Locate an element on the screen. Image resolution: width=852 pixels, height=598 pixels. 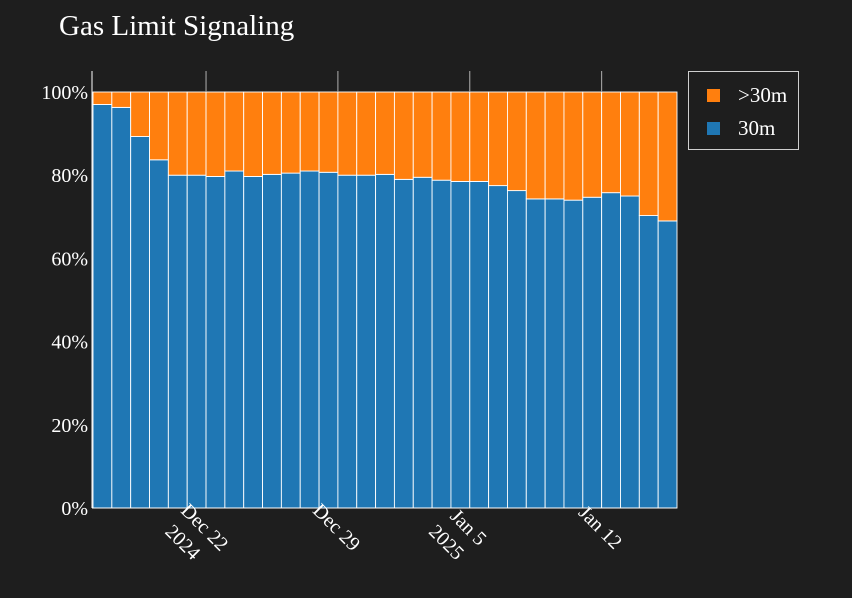
legend-label-above-30m: >30m is located at coordinates (763, 94).